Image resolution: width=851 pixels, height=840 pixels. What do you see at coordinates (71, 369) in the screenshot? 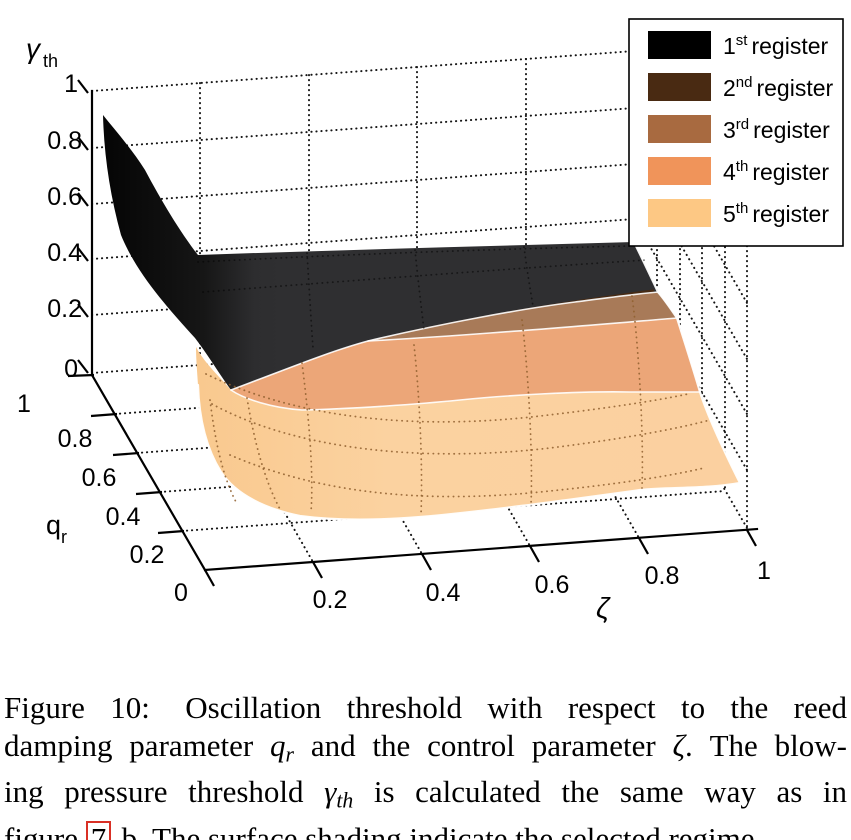
I see `gamma-tick-0: 0` at bounding box center [71, 369].